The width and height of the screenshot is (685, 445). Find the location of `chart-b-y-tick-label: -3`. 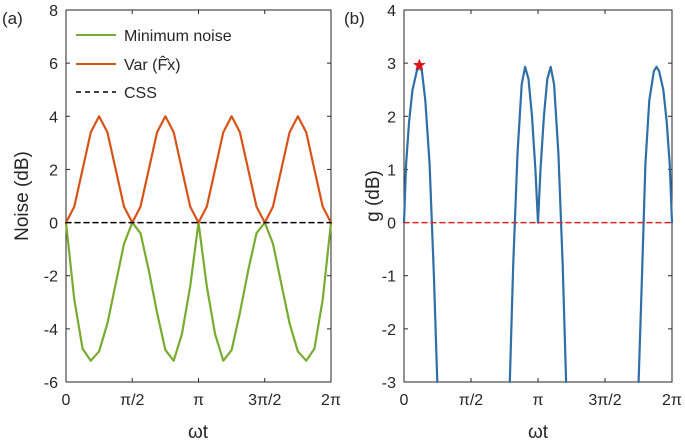

chart-b-y-tick-label: -3 is located at coordinates (389, 383).